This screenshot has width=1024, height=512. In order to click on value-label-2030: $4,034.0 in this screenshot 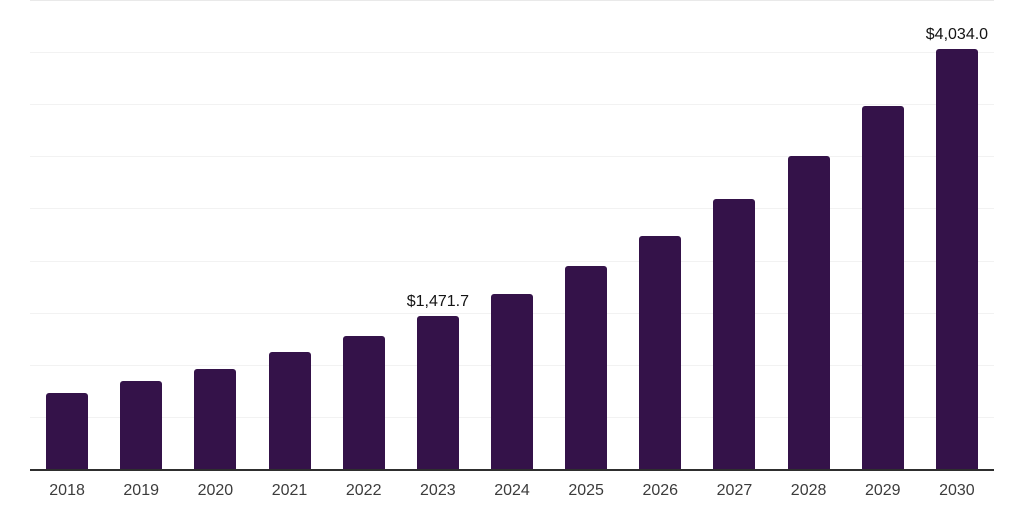, I will do `click(957, 34)`.